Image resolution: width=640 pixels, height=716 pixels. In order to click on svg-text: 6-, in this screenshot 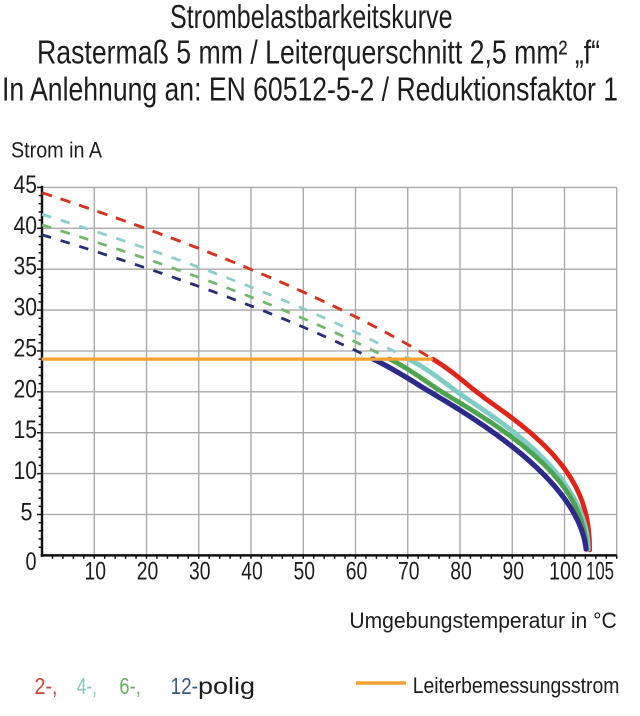, I will do `click(129, 686)`.